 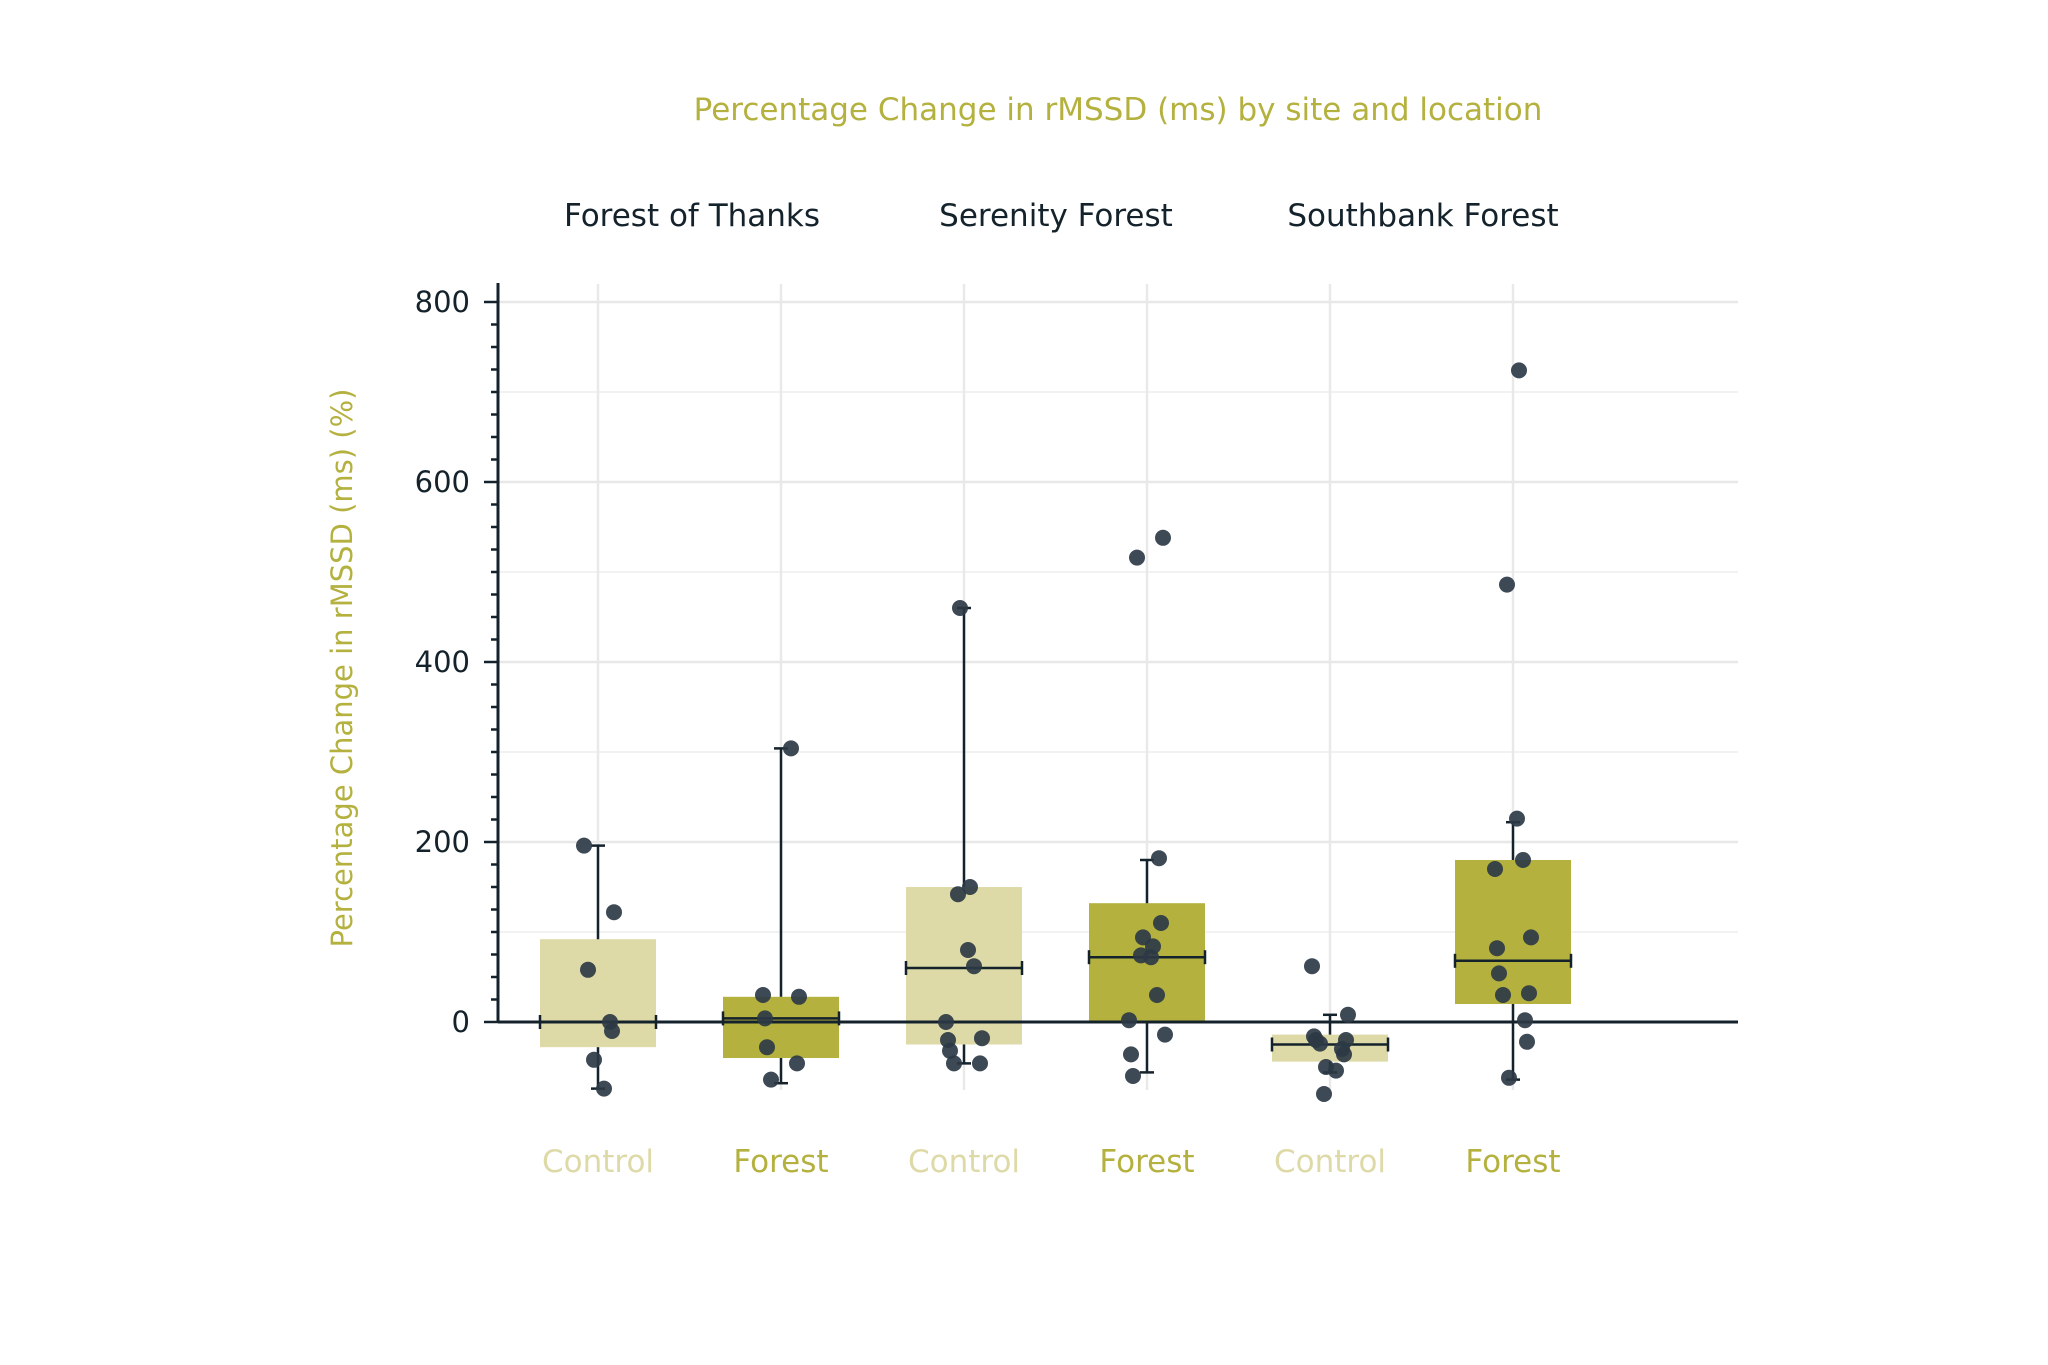 I want to click on y-tick-label-200: 200, so click(x=442, y=842).